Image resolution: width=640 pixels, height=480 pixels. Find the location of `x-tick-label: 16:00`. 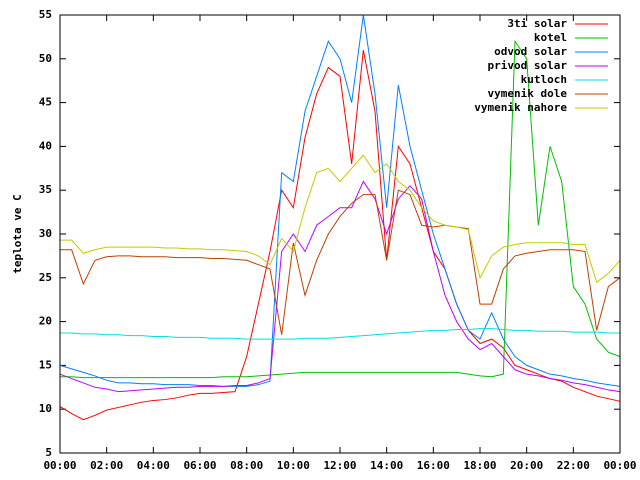

x-tick-label: 16:00 is located at coordinates (433, 465).